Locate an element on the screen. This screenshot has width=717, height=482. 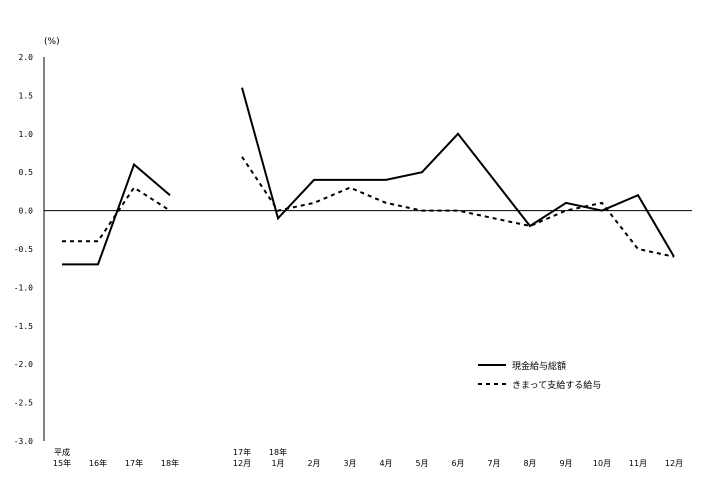
y-tick-label: 0.5 is located at coordinates (26, 172).